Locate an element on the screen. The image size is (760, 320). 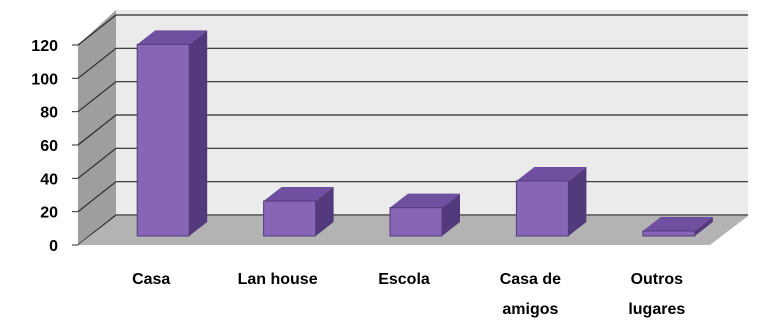
x-tick-label-line: Escola is located at coordinates (404, 279).